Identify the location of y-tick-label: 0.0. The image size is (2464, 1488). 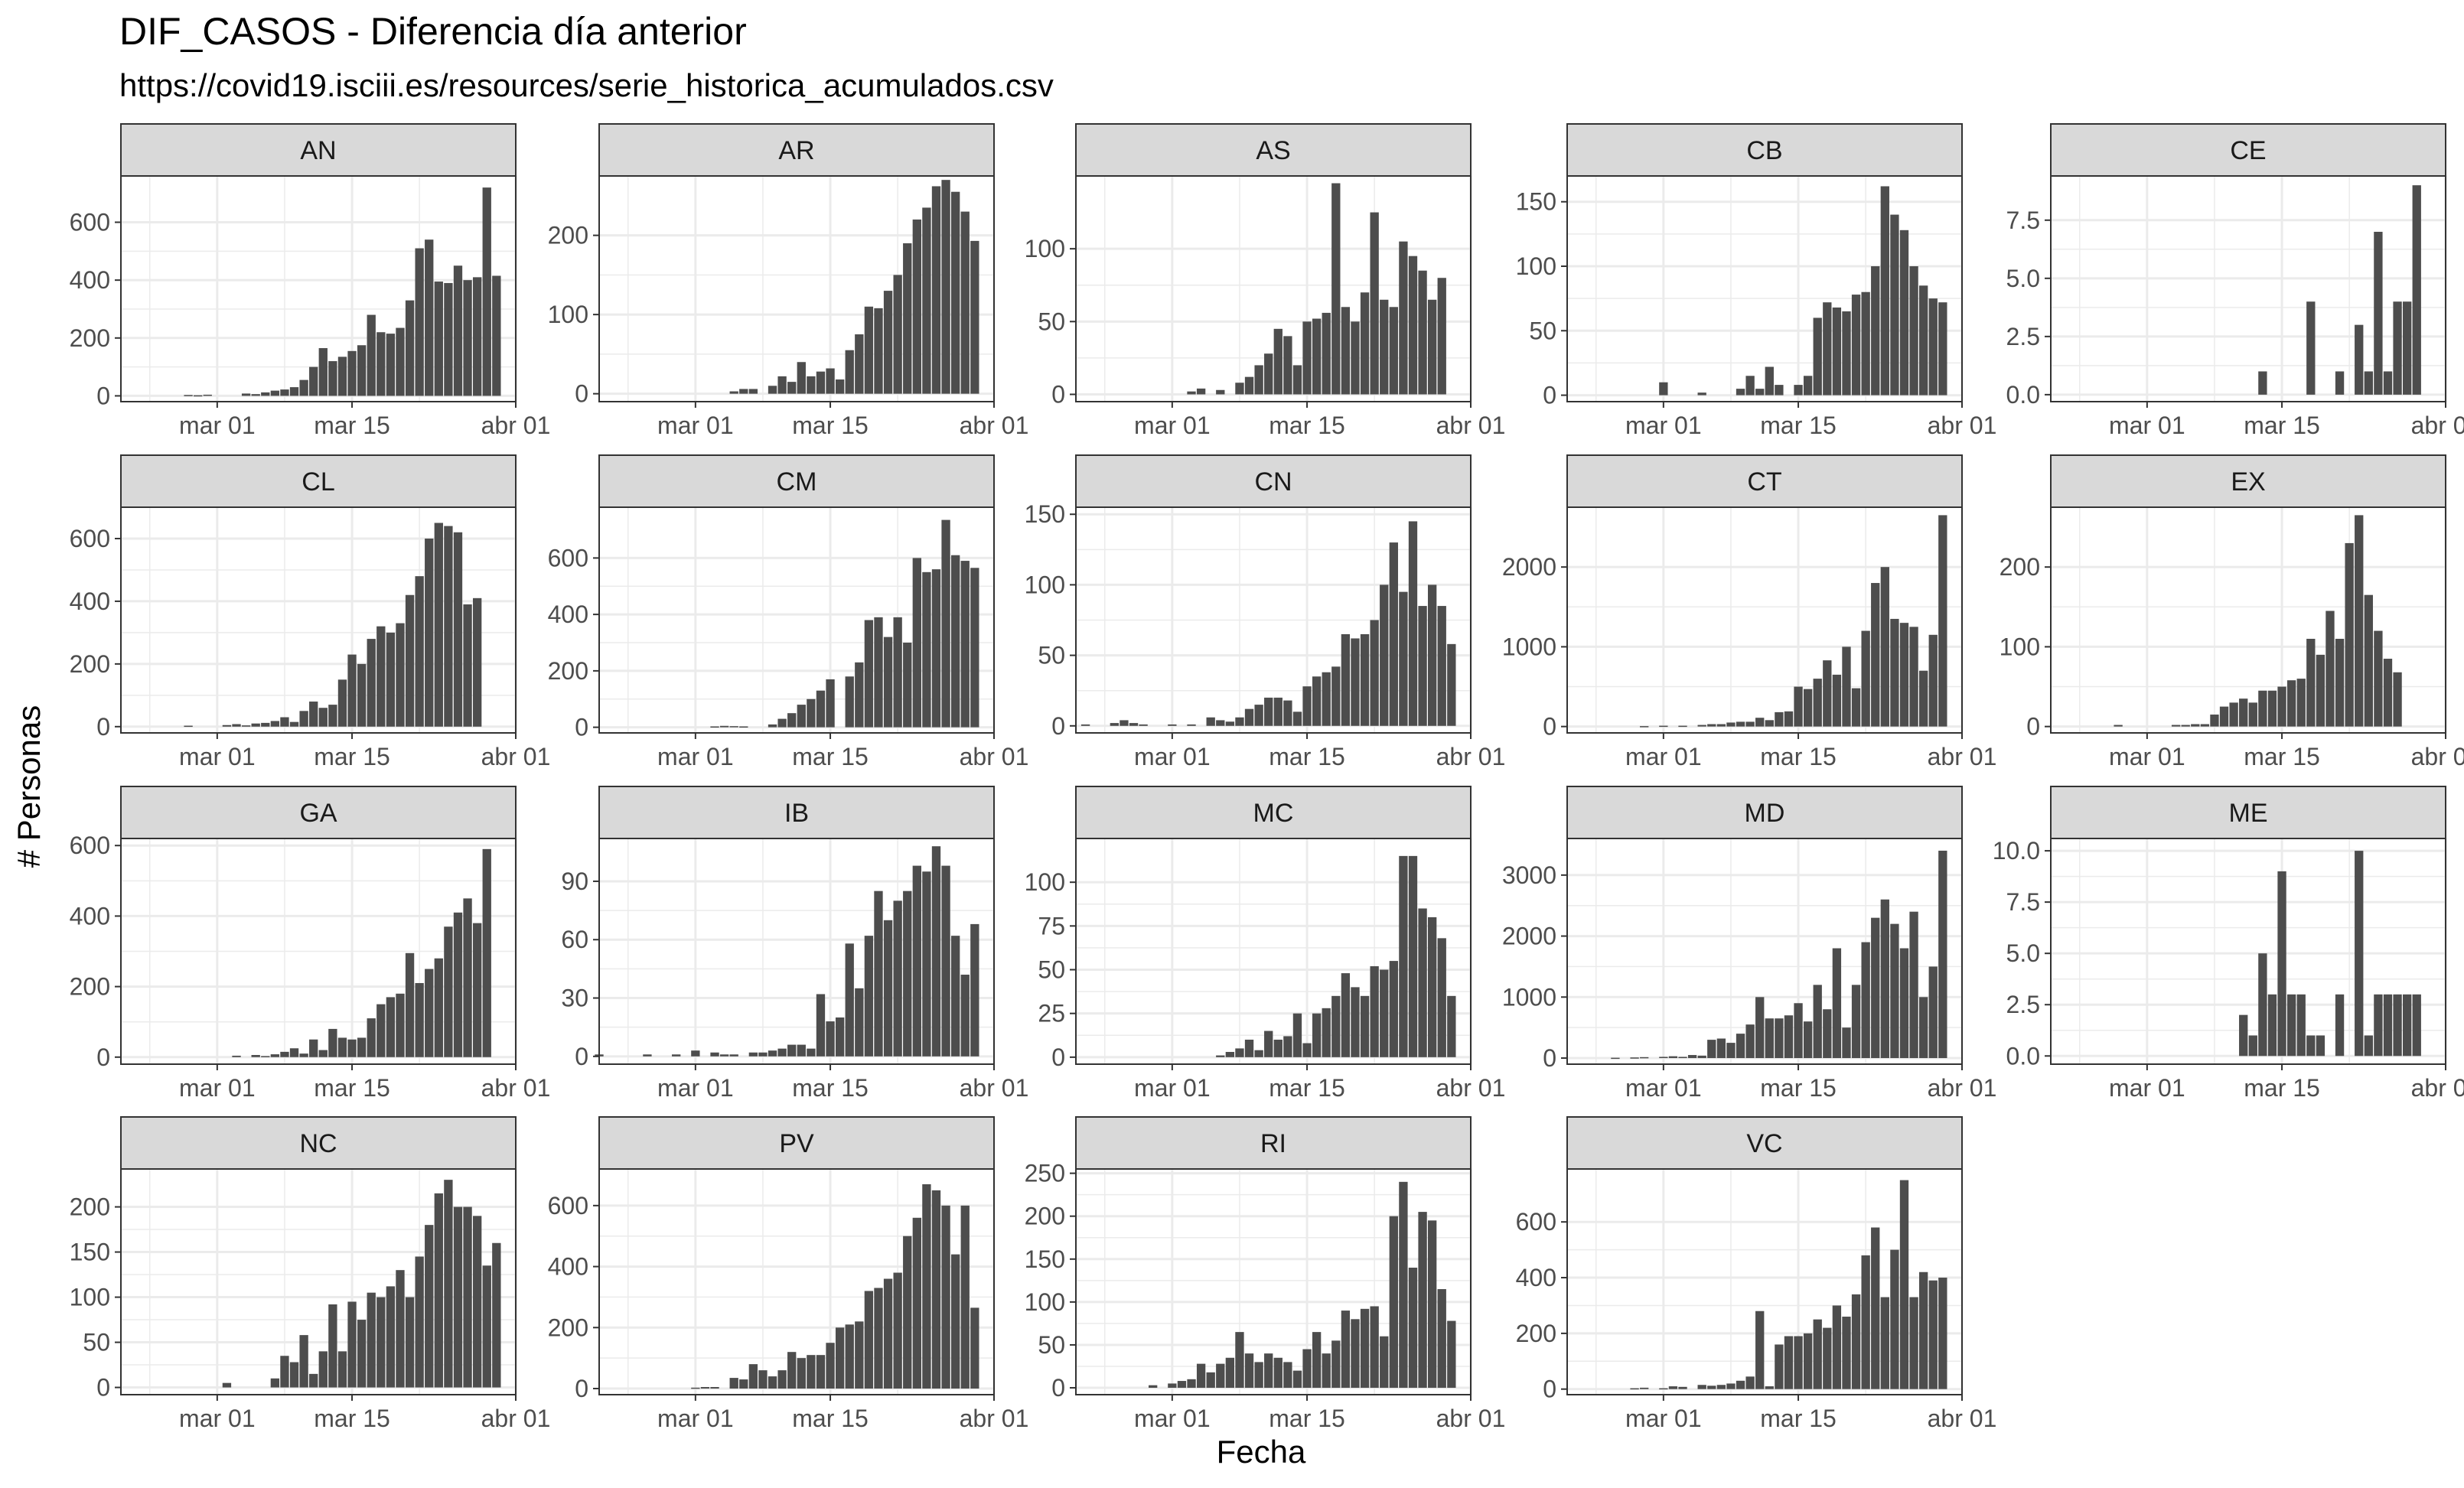
(2023, 1056).